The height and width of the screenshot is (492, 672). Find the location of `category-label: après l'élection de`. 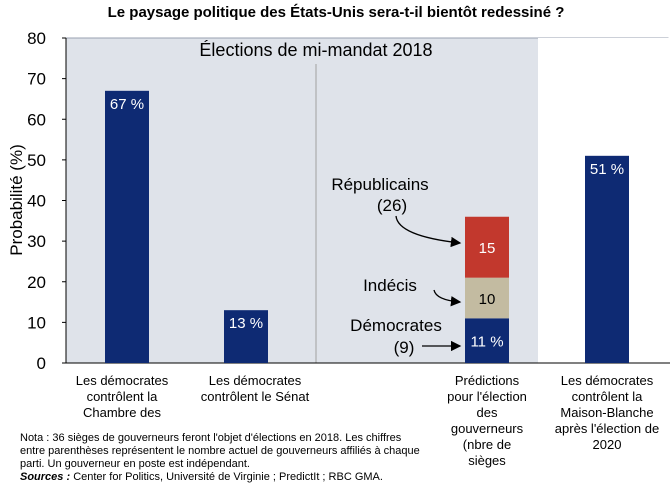

category-label: après l'élection de is located at coordinates (607, 428).